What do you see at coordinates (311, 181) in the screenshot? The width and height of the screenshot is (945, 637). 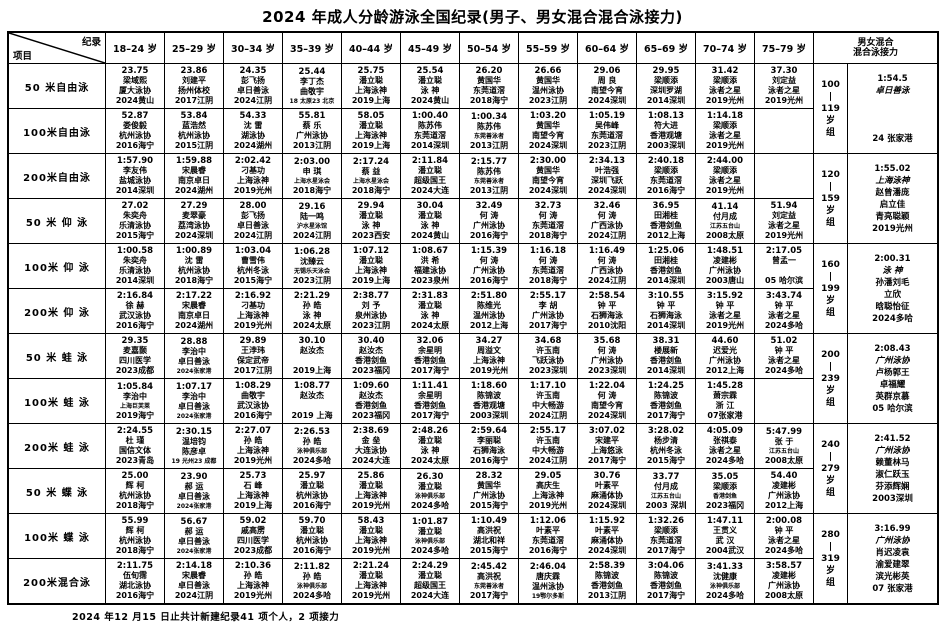 I see `cell-line: 上海水星泳会` at bounding box center [311, 181].